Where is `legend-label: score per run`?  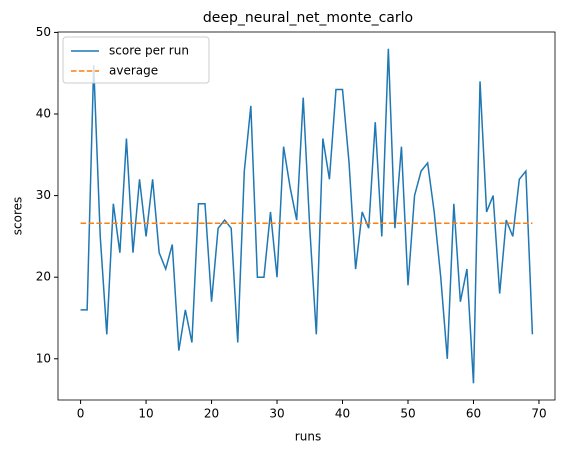
legend-label: score per run is located at coordinates (149, 51).